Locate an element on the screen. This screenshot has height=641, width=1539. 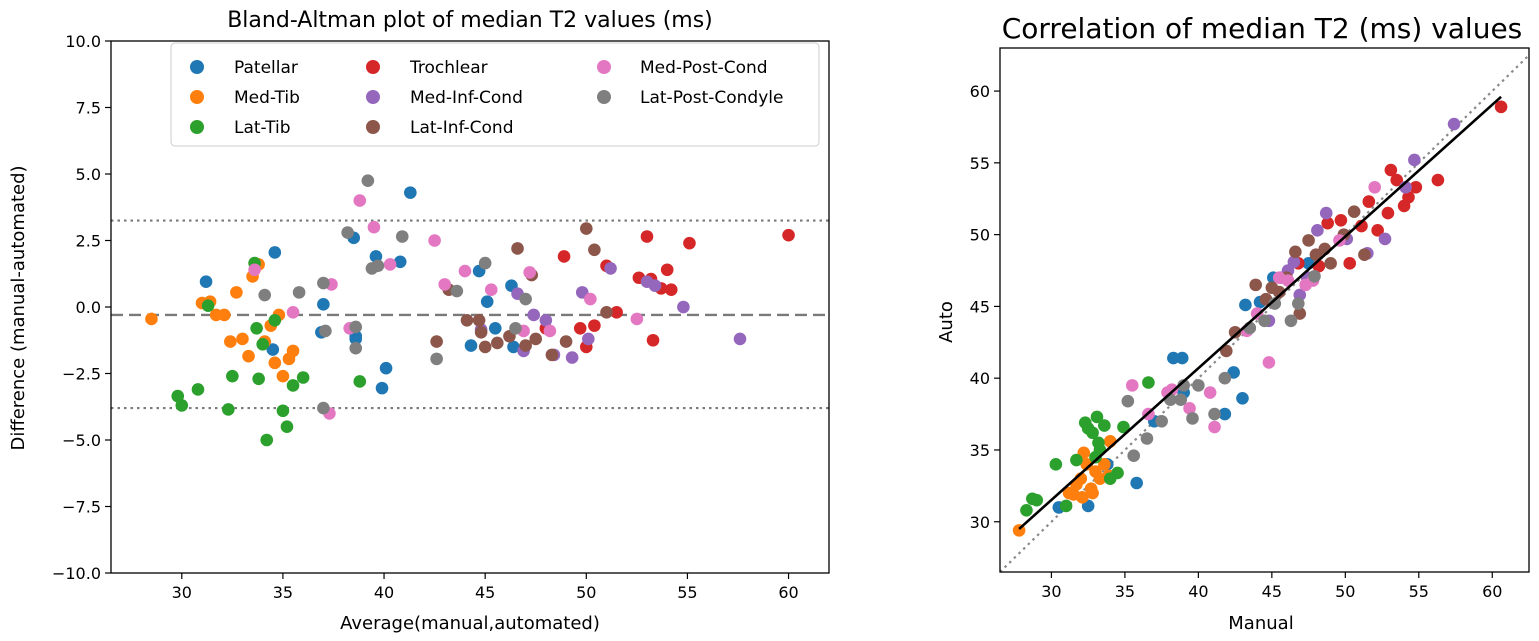
bland-altman-x-ticks: 30 35 40 45 50 55 60 is located at coordinates (485, 587).